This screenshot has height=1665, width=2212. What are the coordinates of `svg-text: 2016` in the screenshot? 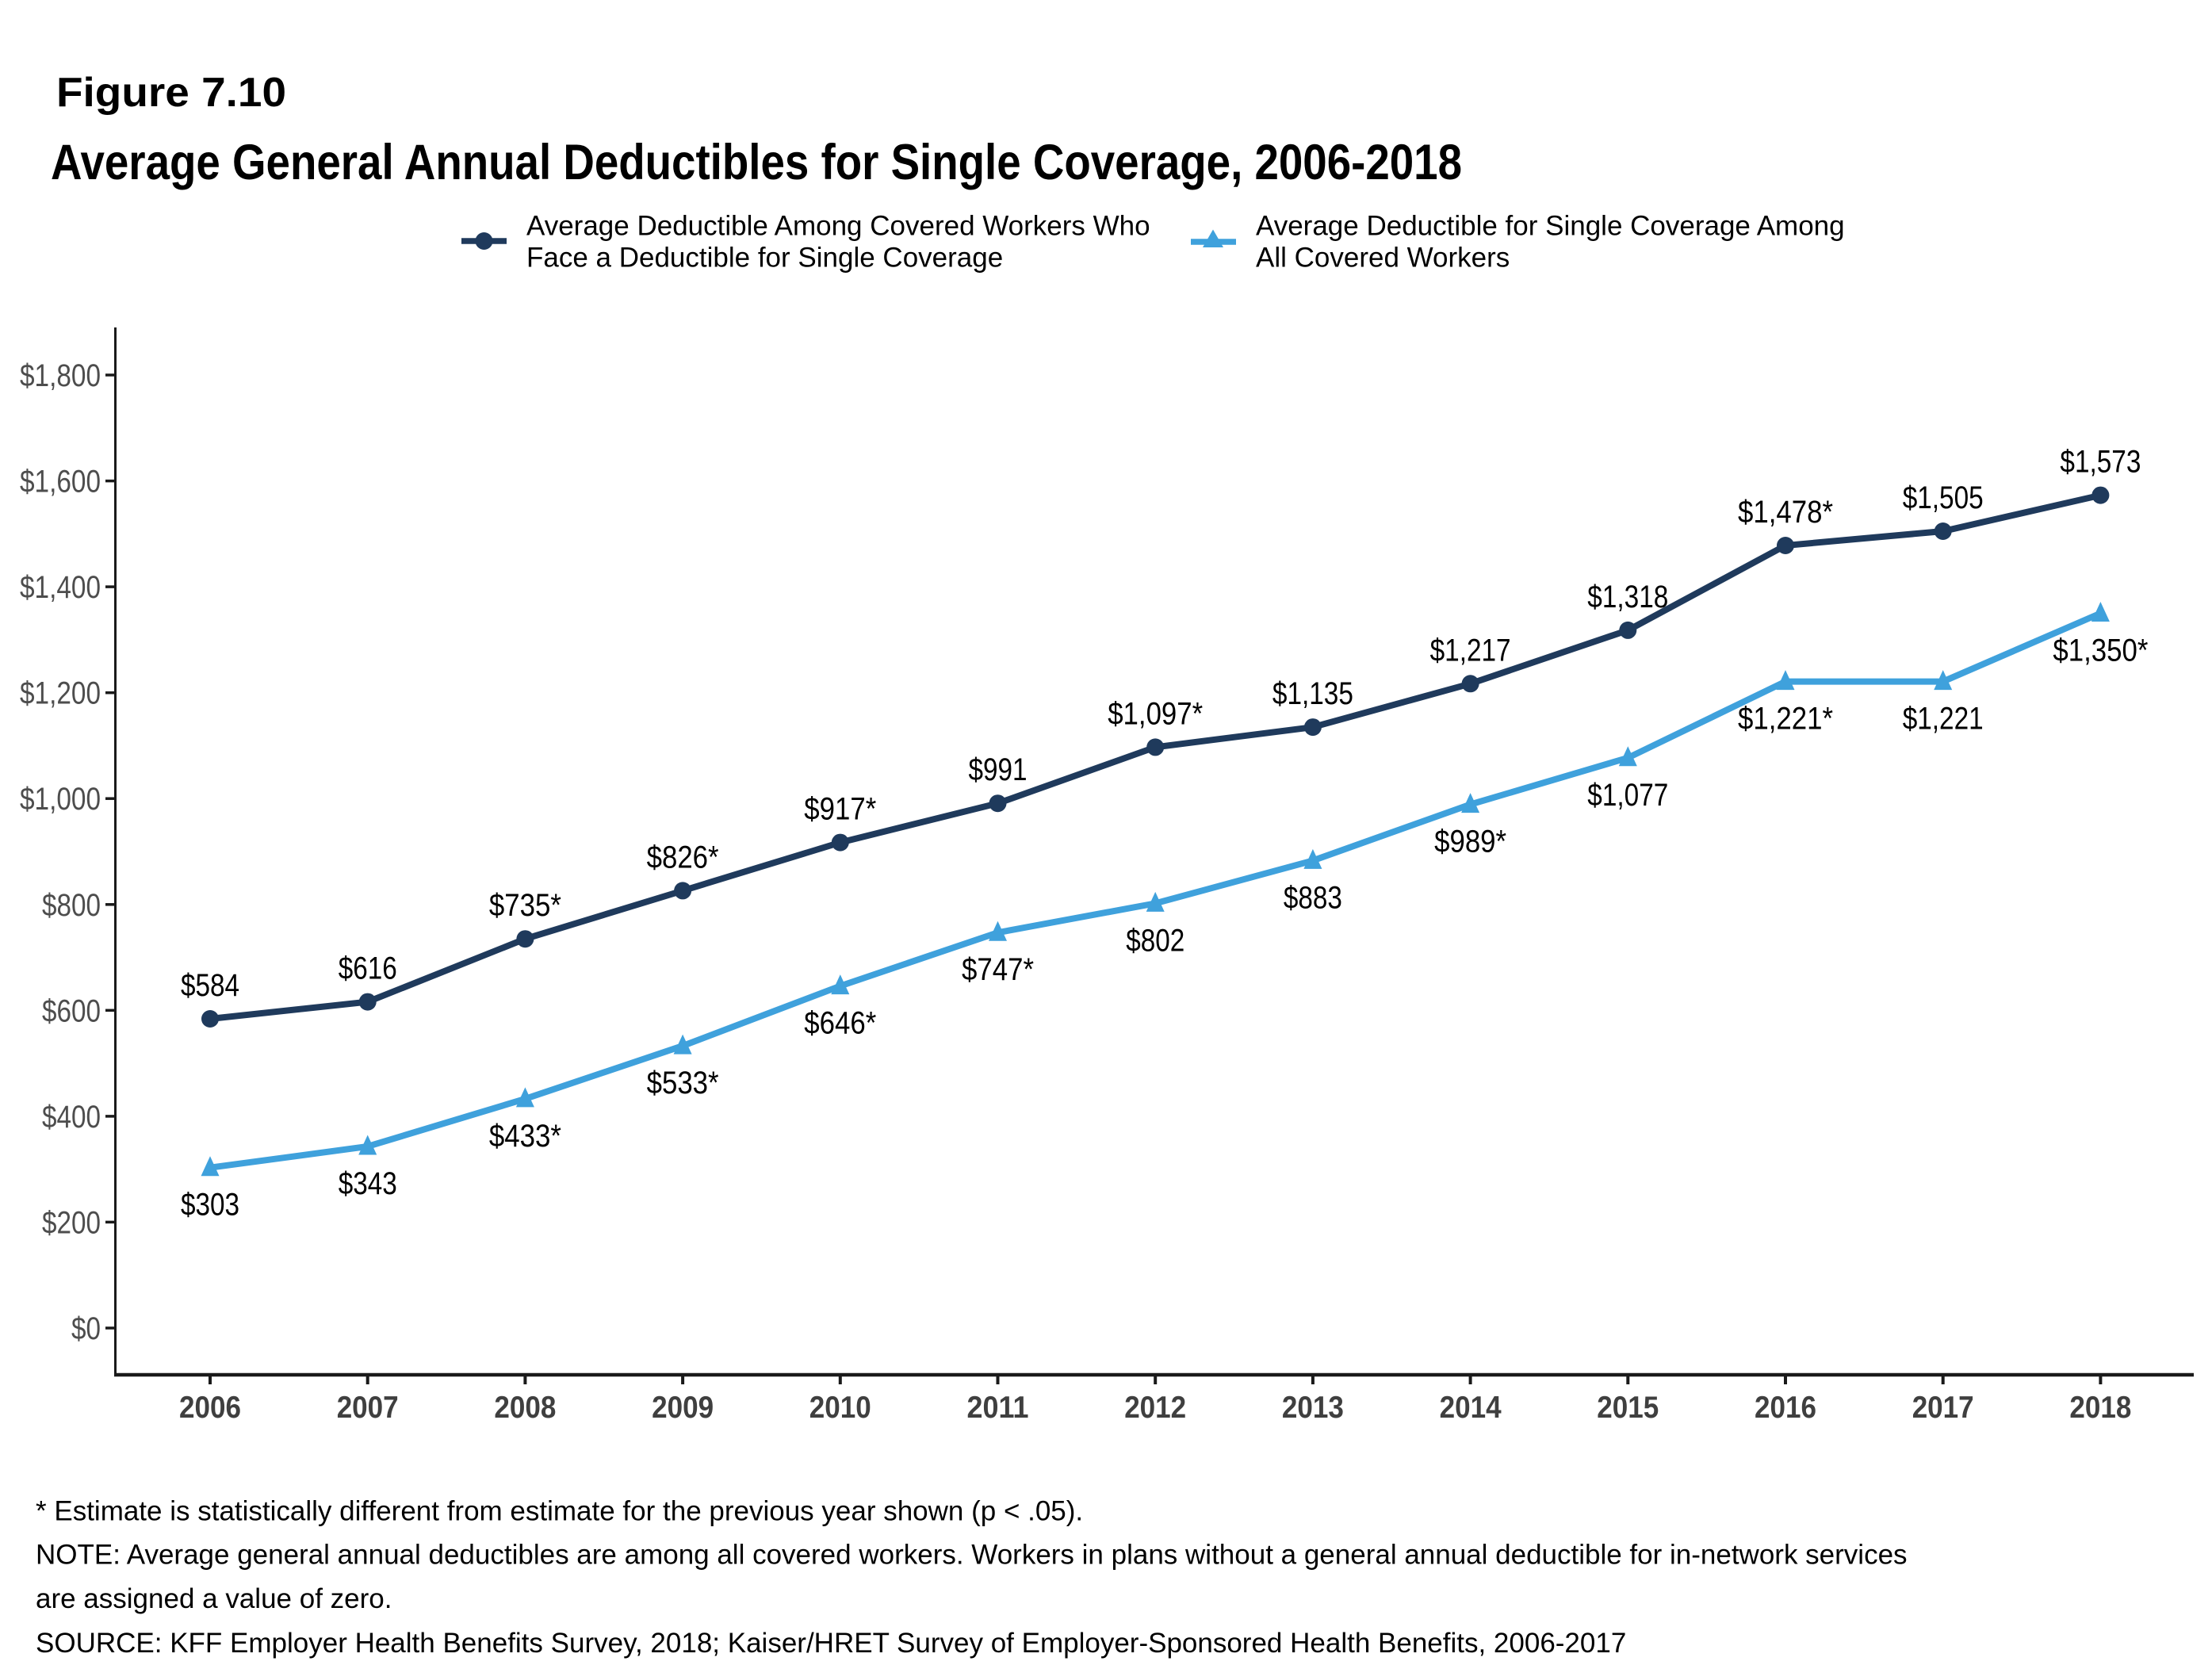 It's located at (1786, 1408).